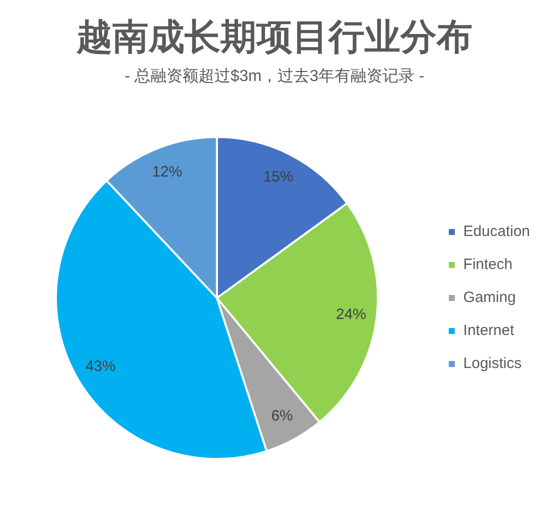 The height and width of the screenshot is (508, 549). What do you see at coordinates (489, 297) in the screenshot?
I see `legend-label: Gaming` at bounding box center [489, 297].